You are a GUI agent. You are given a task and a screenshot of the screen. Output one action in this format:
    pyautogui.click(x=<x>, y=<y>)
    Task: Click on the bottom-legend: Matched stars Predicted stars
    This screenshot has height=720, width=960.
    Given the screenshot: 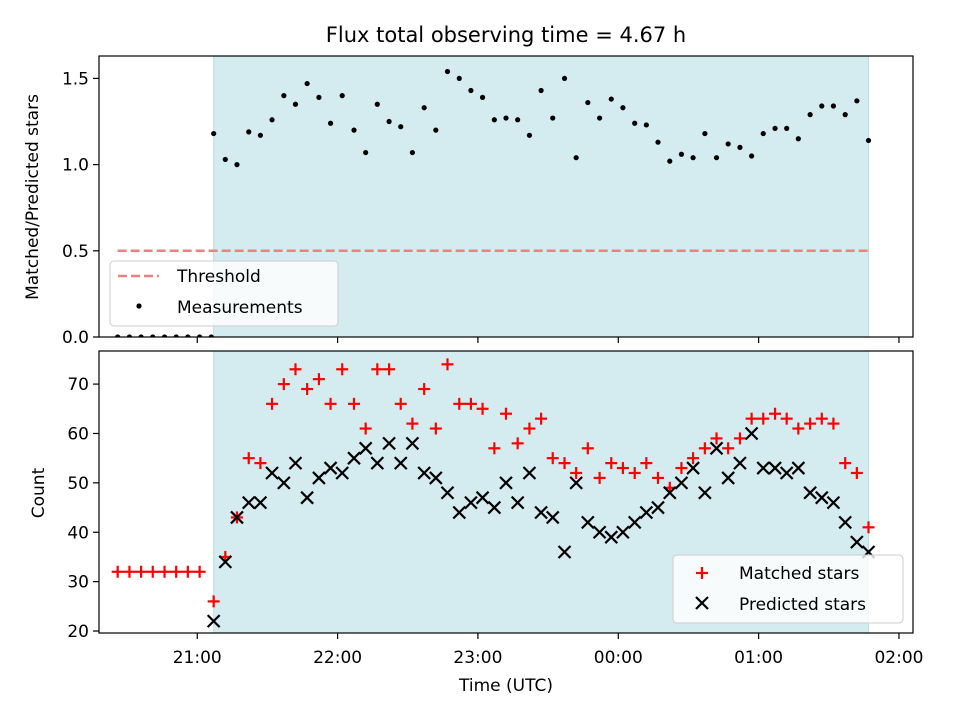 What is the action you would take?
    pyautogui.click(x=788, y=589)
    